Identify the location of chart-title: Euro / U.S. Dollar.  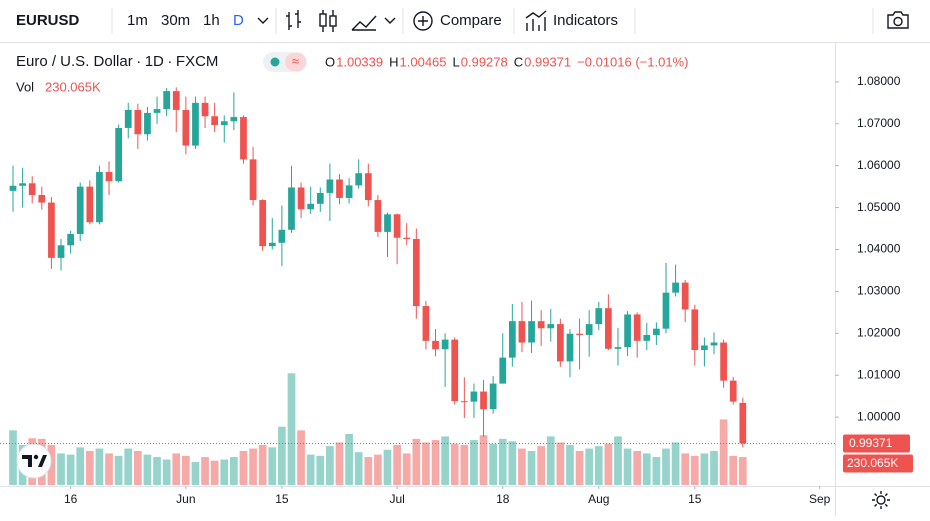
(74, 61).